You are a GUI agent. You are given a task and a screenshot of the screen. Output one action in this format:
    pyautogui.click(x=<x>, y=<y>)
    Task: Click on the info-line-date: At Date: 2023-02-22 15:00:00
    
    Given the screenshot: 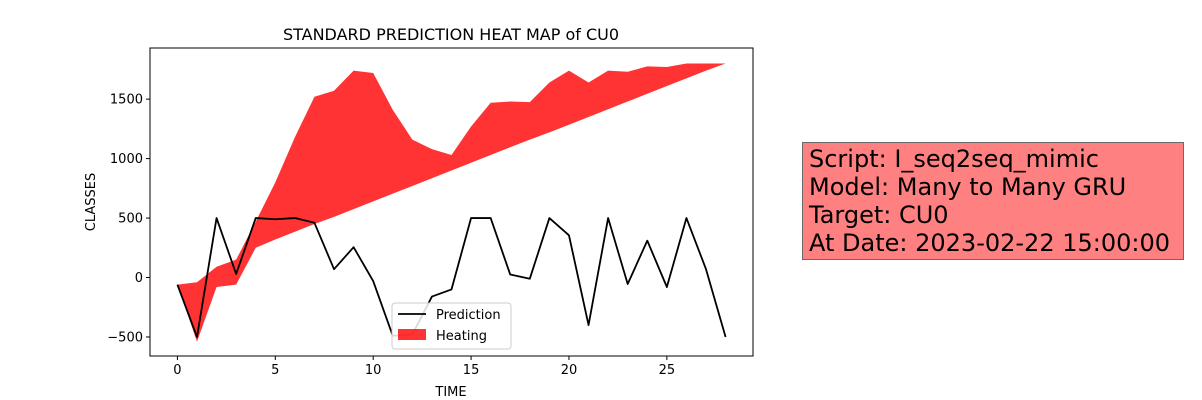 What is the action you would take?
    pyautogui.click(x=990, y=243)
    